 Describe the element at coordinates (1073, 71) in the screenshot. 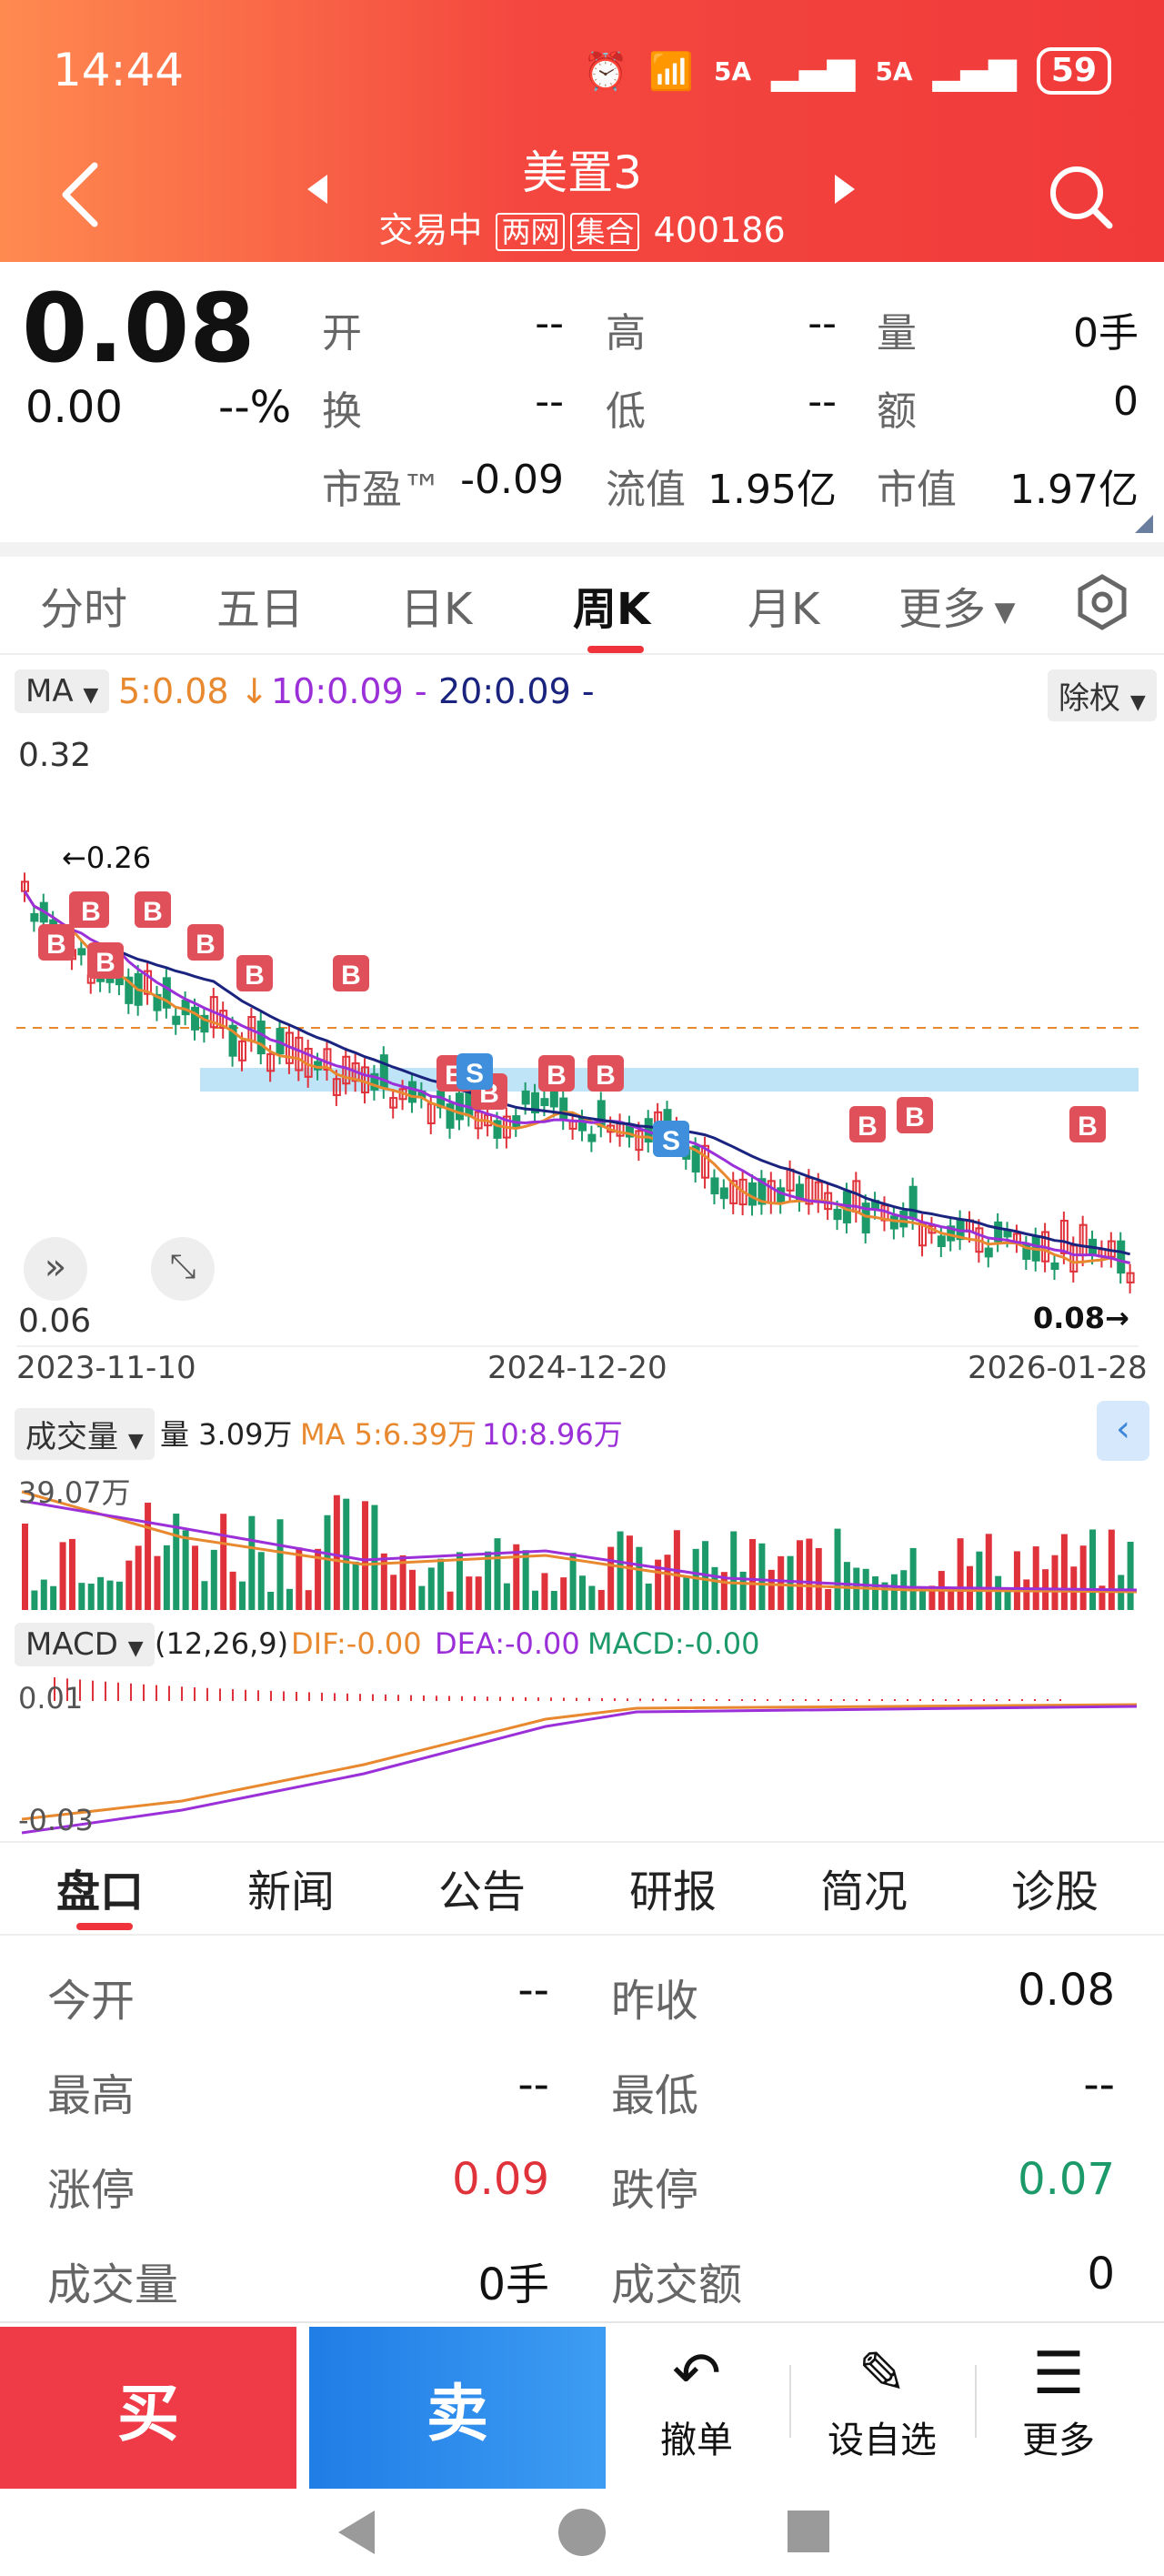

I see `battery-indicator: 59` at that location.